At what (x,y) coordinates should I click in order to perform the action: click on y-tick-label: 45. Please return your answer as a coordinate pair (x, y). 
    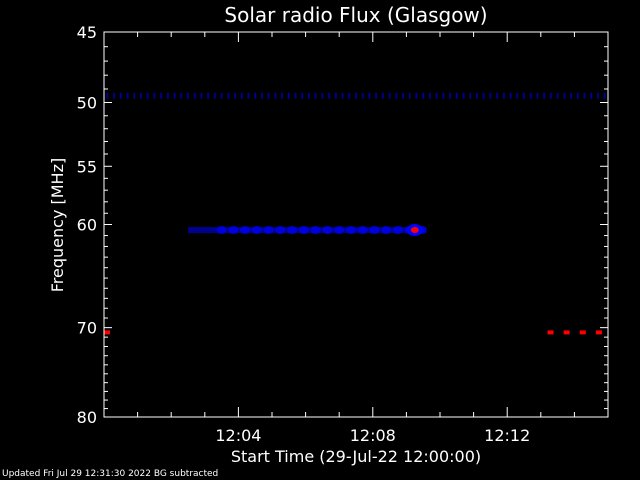
    Looking at the image, I should click on (87, 32).